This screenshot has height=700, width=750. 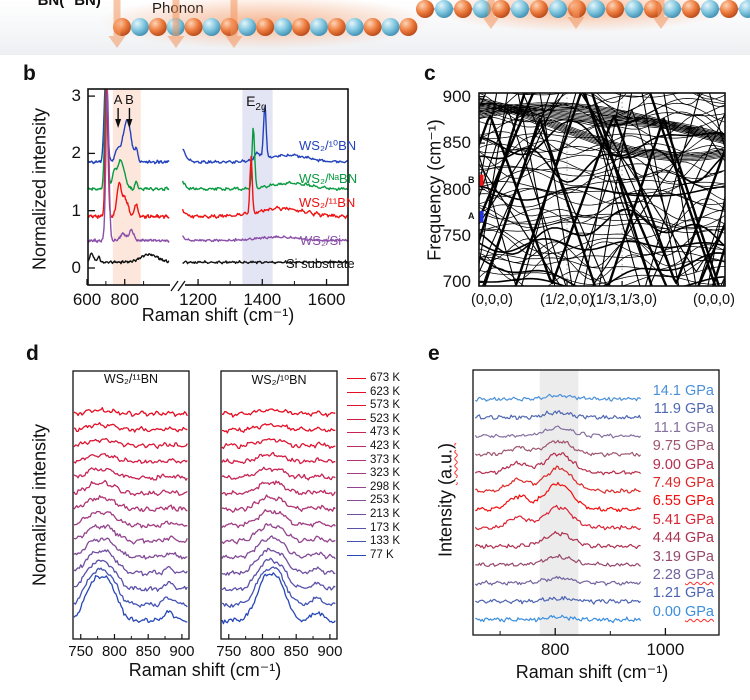 I want to click on b-series-label: WS₂/¹¹BN, so click(x=327, y=202).